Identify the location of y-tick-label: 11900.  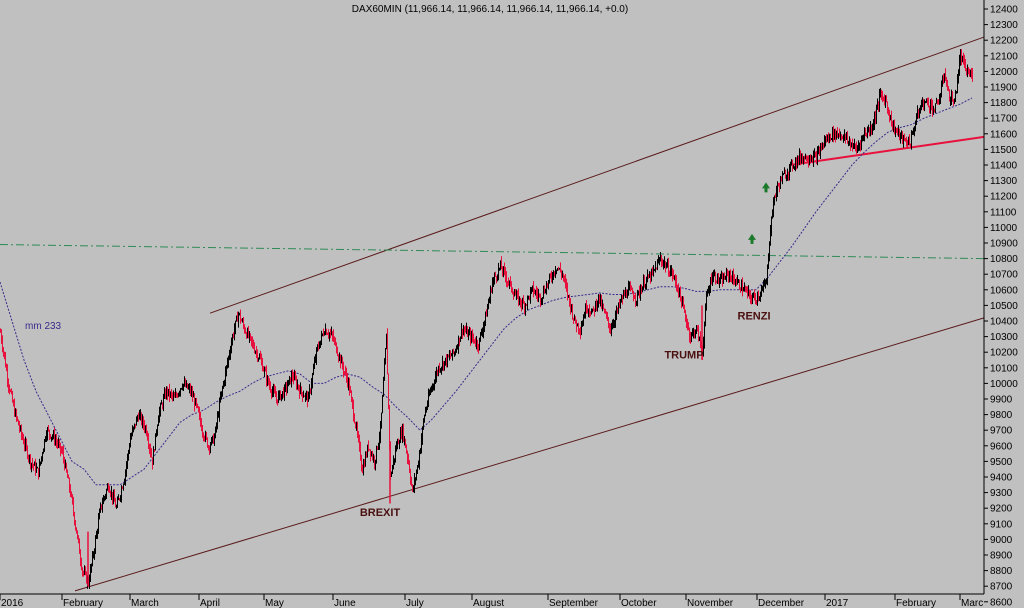
(1004, 88).